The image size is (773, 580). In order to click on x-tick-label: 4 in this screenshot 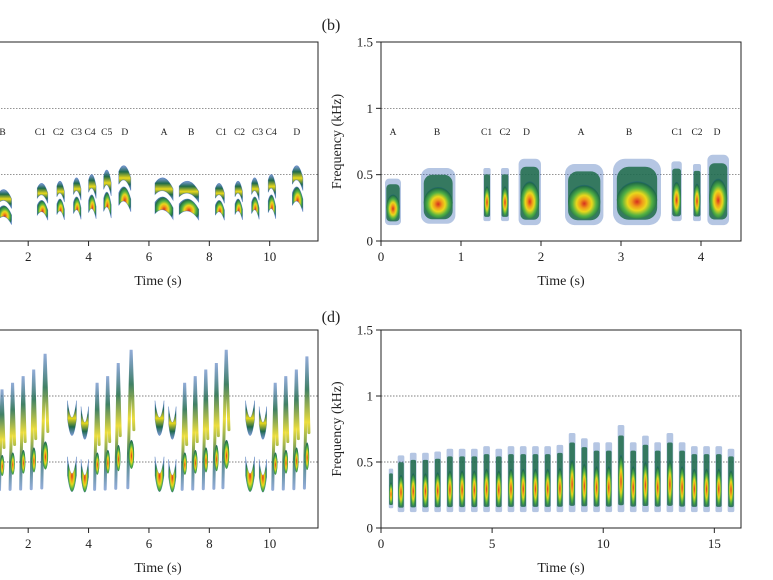, I will do `click(88, 543)`.